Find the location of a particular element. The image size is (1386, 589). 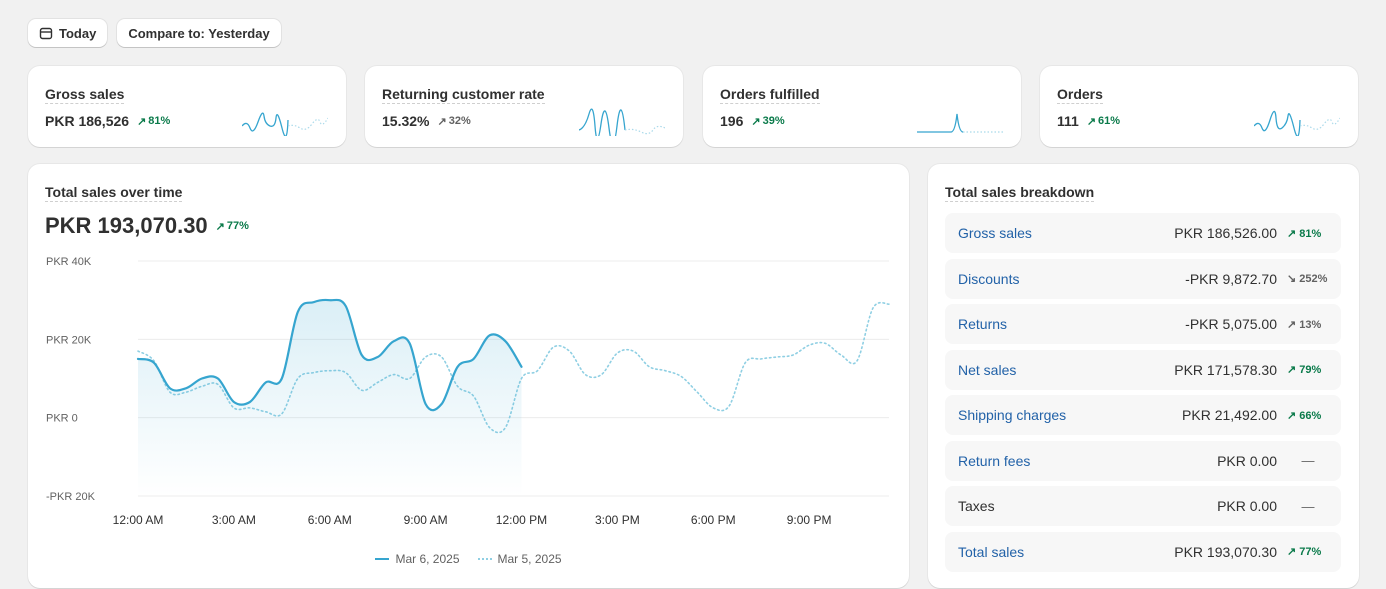

breakdown-row-taxes: Taxes PKR 0.00 — is located at coordinates (1143, 506).